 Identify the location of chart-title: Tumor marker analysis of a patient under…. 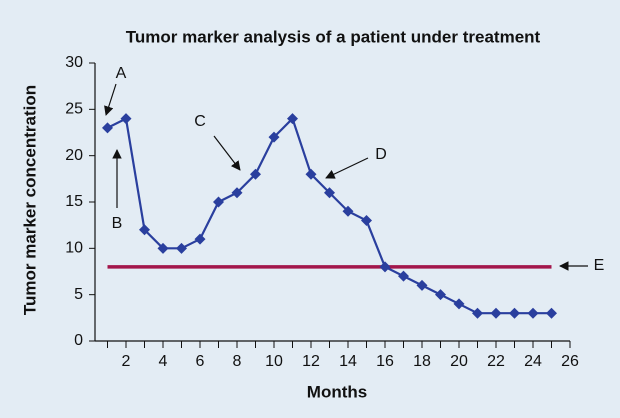
(333, 36).